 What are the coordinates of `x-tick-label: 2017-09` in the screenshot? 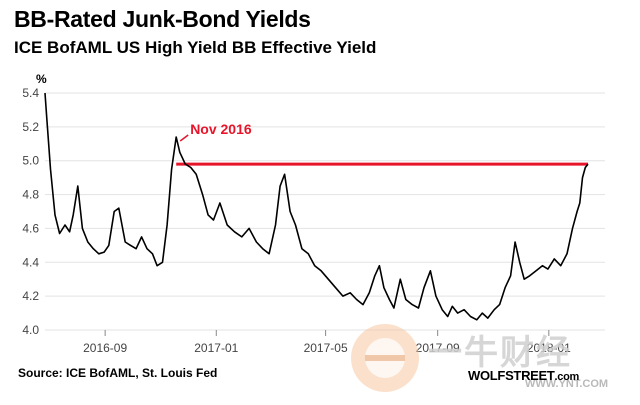 It's located at (438, 348).